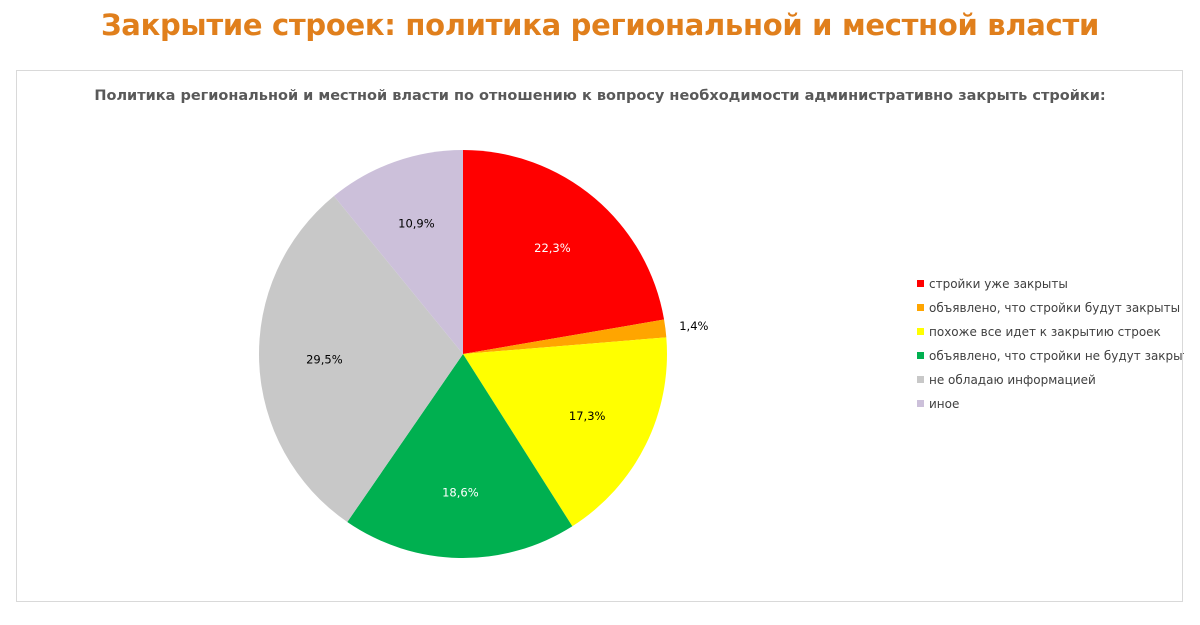  What do you see at coordinates (693, 326) in the screenshot?
I see `pie-data-label: 1,4%` at bounding box center [693, 326].